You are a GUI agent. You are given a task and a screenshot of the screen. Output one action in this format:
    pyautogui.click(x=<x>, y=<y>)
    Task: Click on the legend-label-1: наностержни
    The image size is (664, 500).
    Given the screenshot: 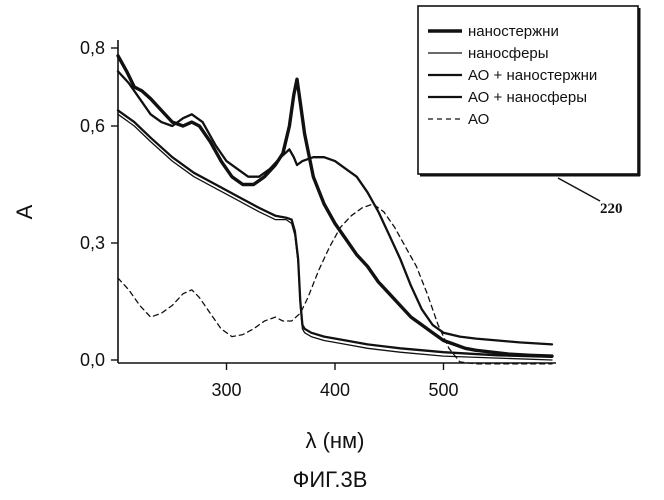 What is the action you would take?
    pyautogui.click(x=513, y=31)
    